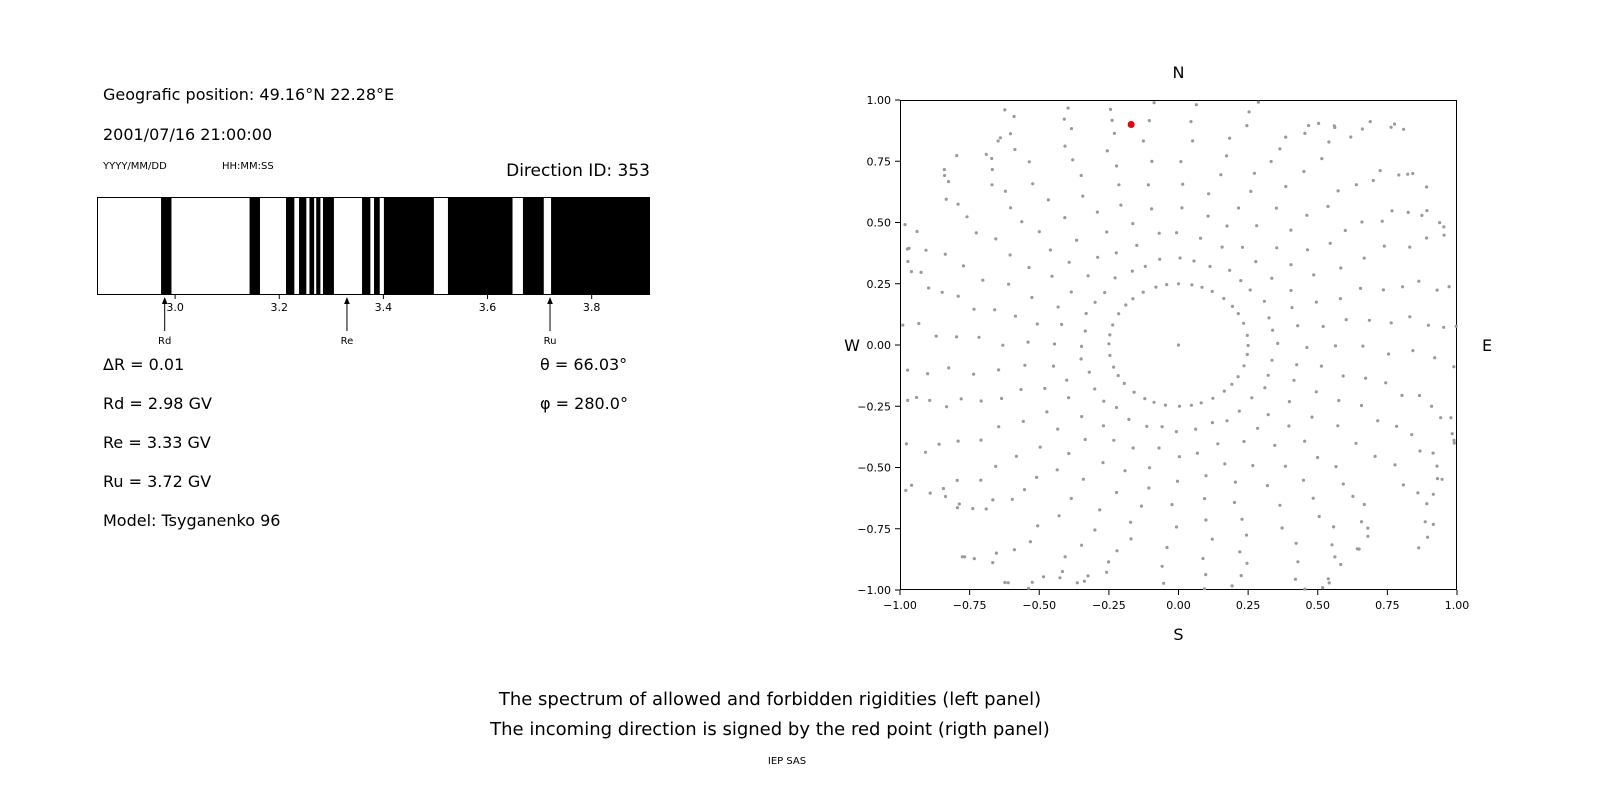 This screenshot has width=1600, height=800. I want to click on allowed-rigidity-bands, so click(405, 246).